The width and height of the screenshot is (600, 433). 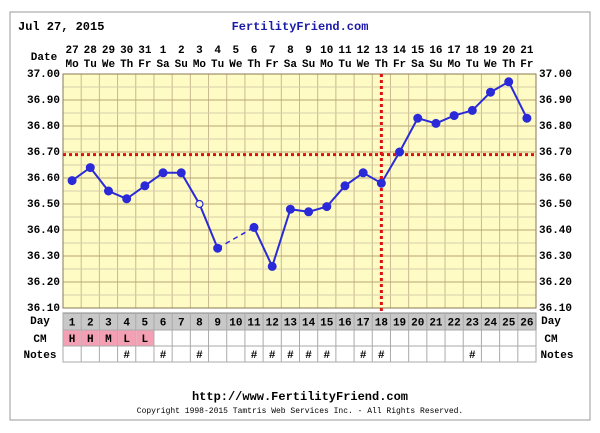 What do you see at coordinates (39, 356) in the screenshot?
I see `notes-row-label: Notes` at bounding box center [39, 356].